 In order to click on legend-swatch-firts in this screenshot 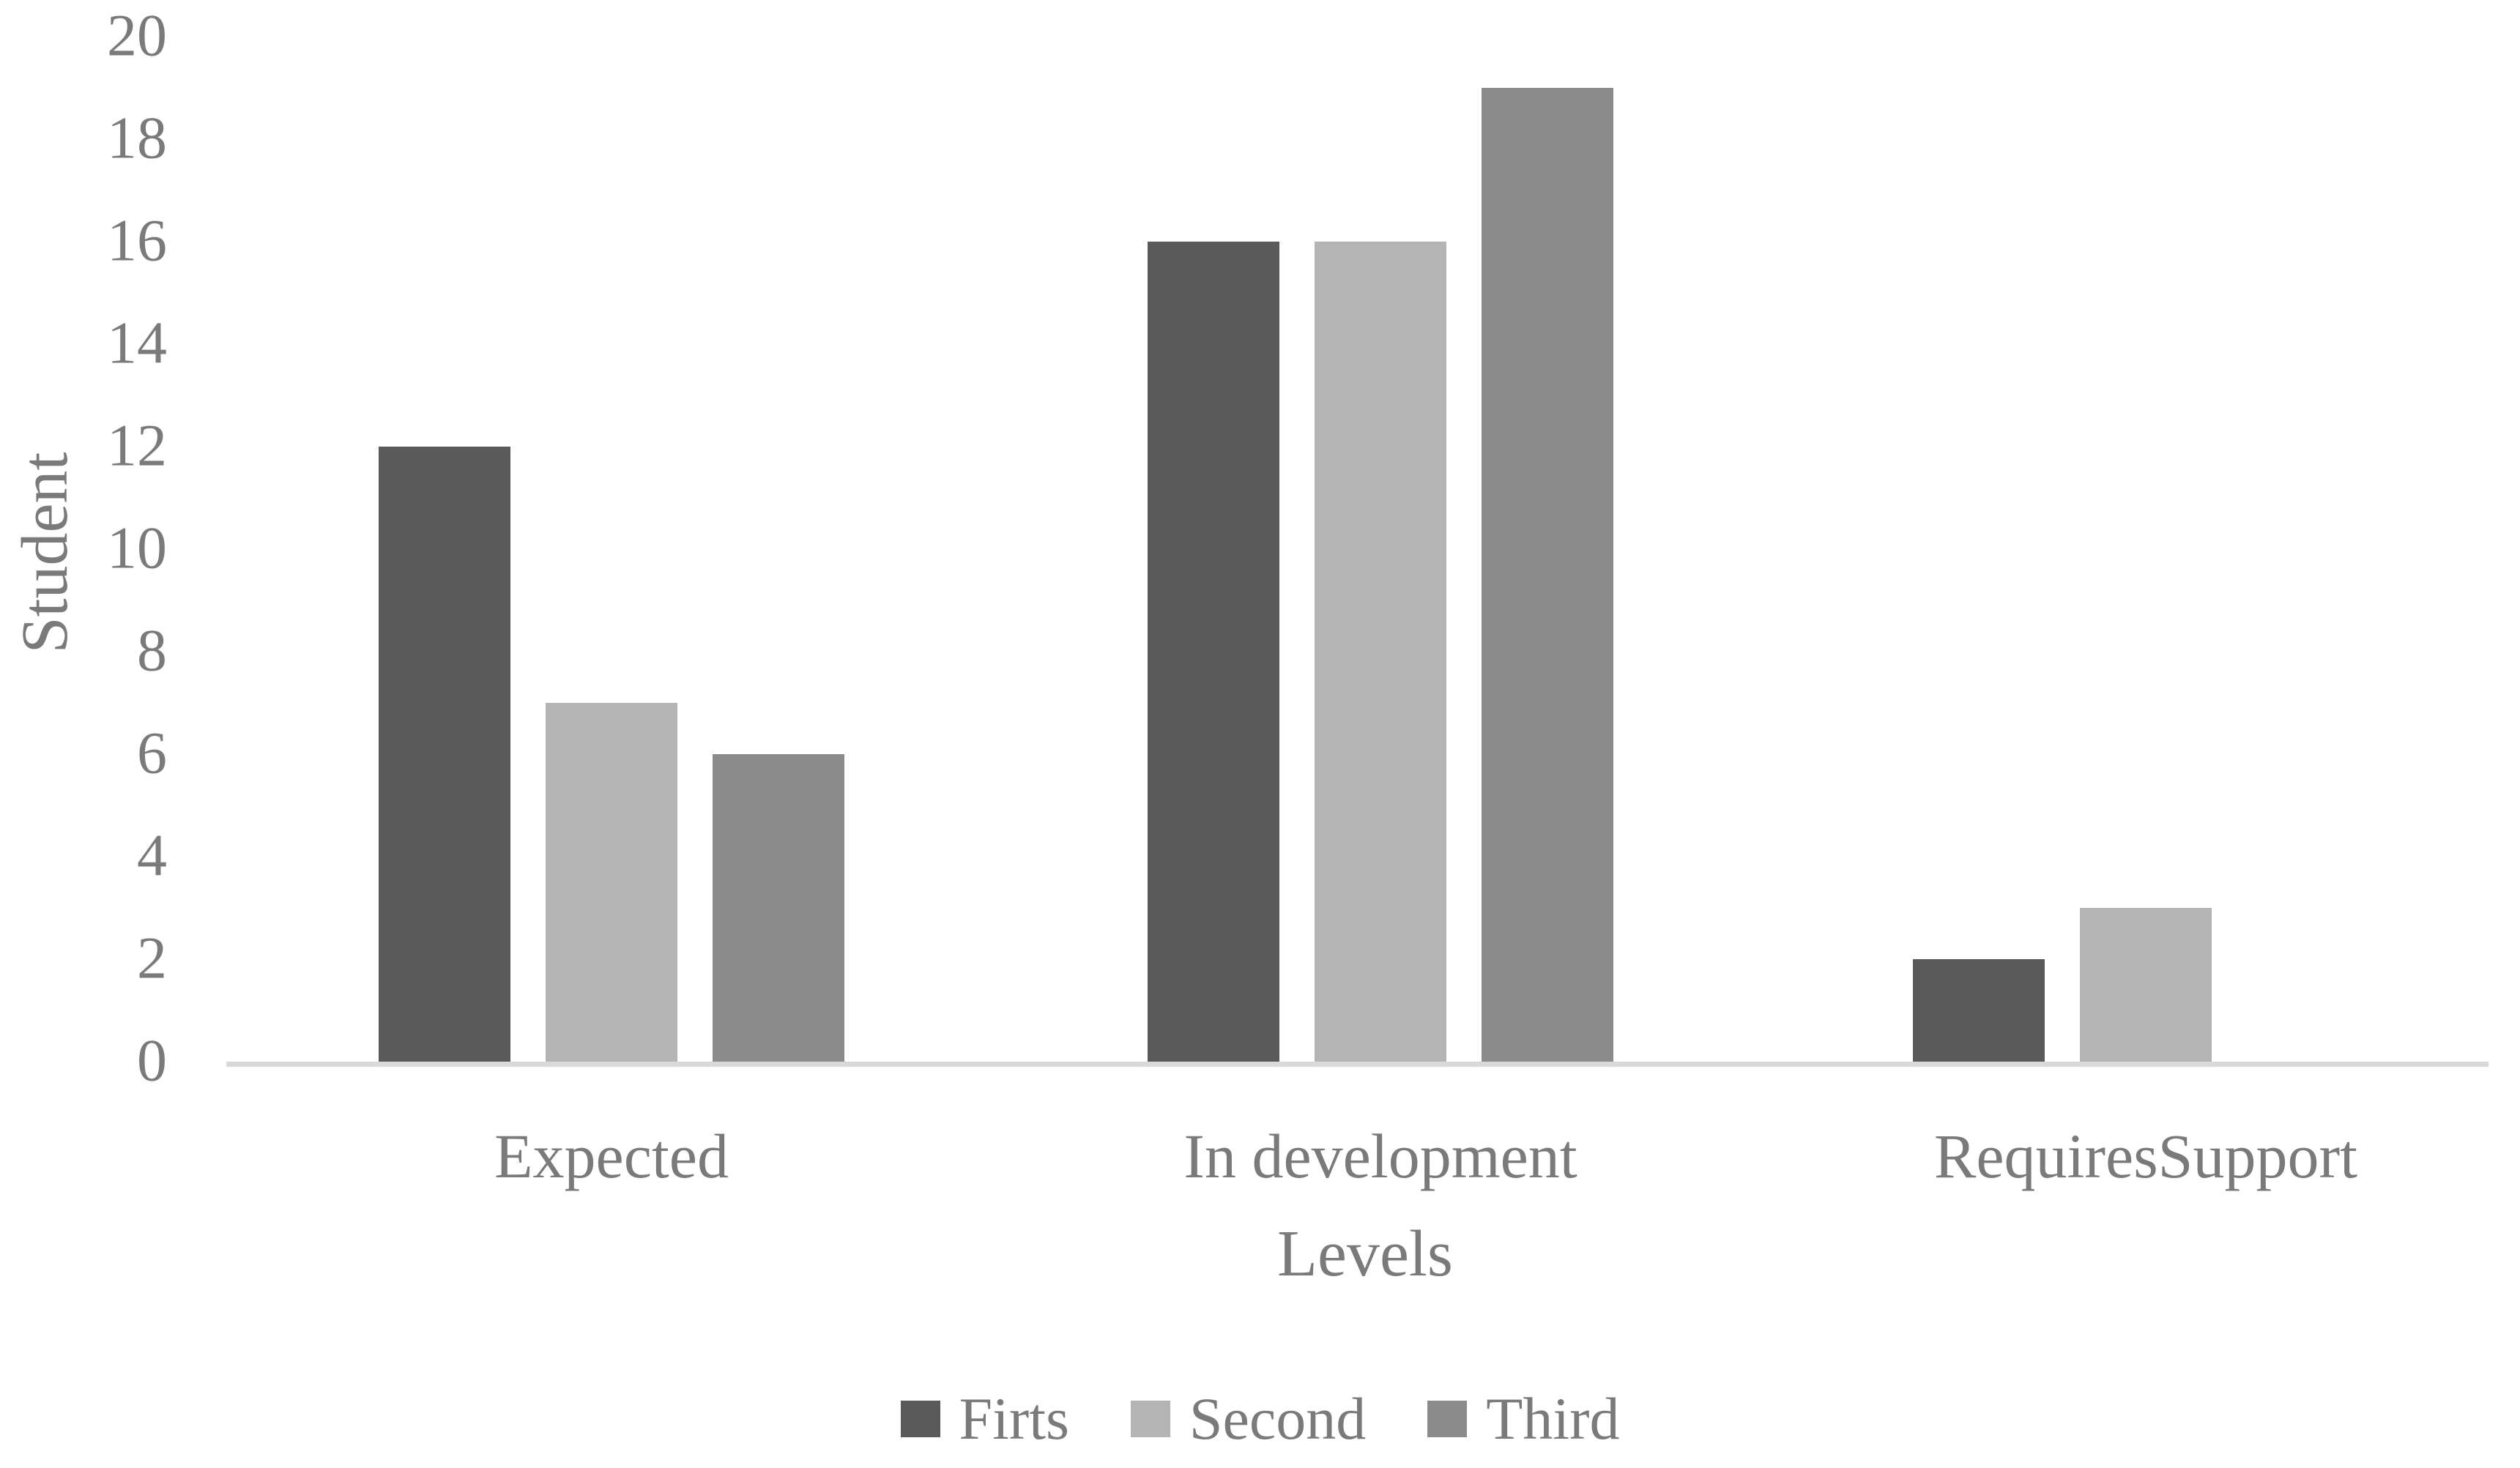, I will do `click(920, 1419)`.